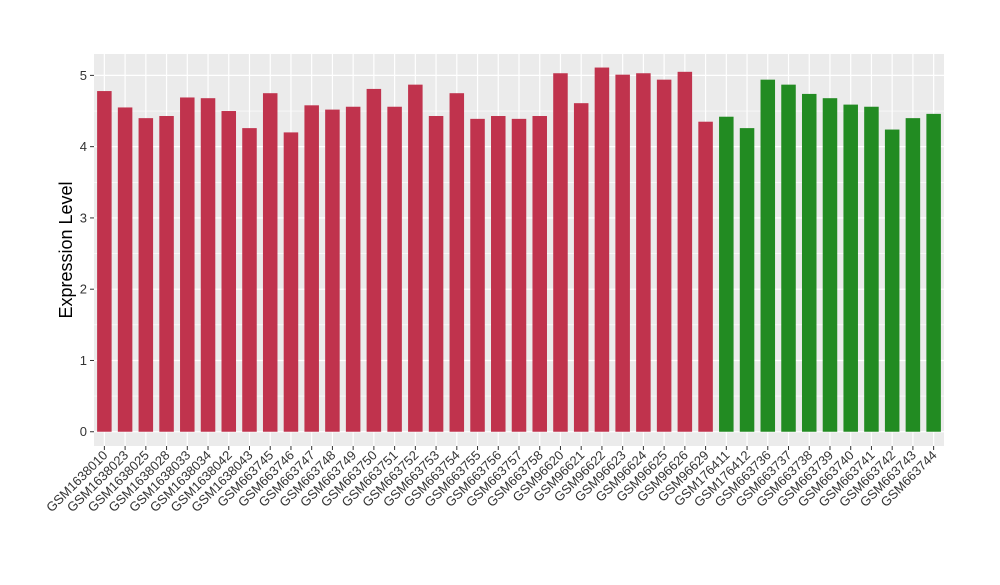 The height and width of the screenshot is (585, 1000). I want to click on bar-GSM663741, so click(871, 269).